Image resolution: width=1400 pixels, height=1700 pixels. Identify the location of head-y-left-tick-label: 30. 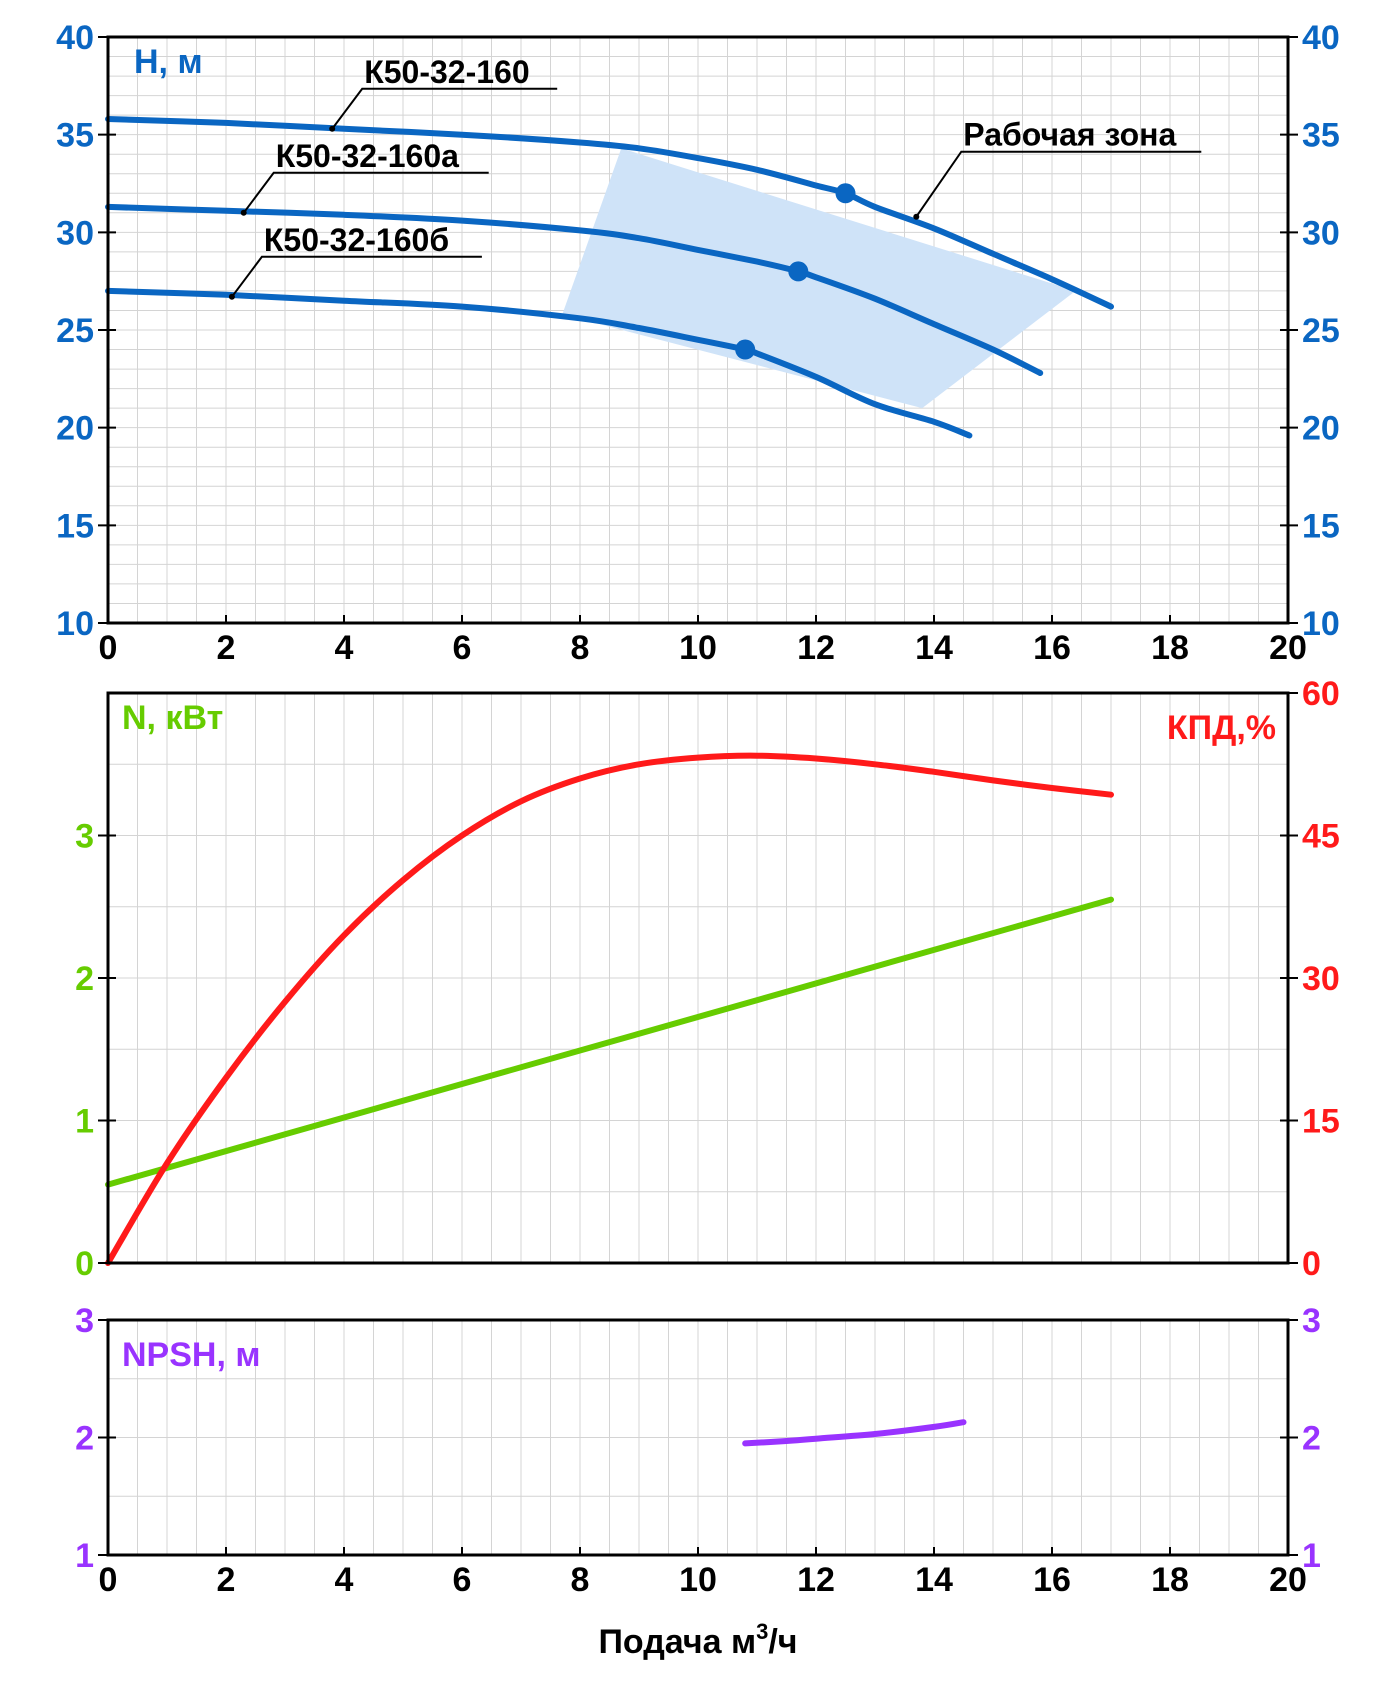
(75, 233).